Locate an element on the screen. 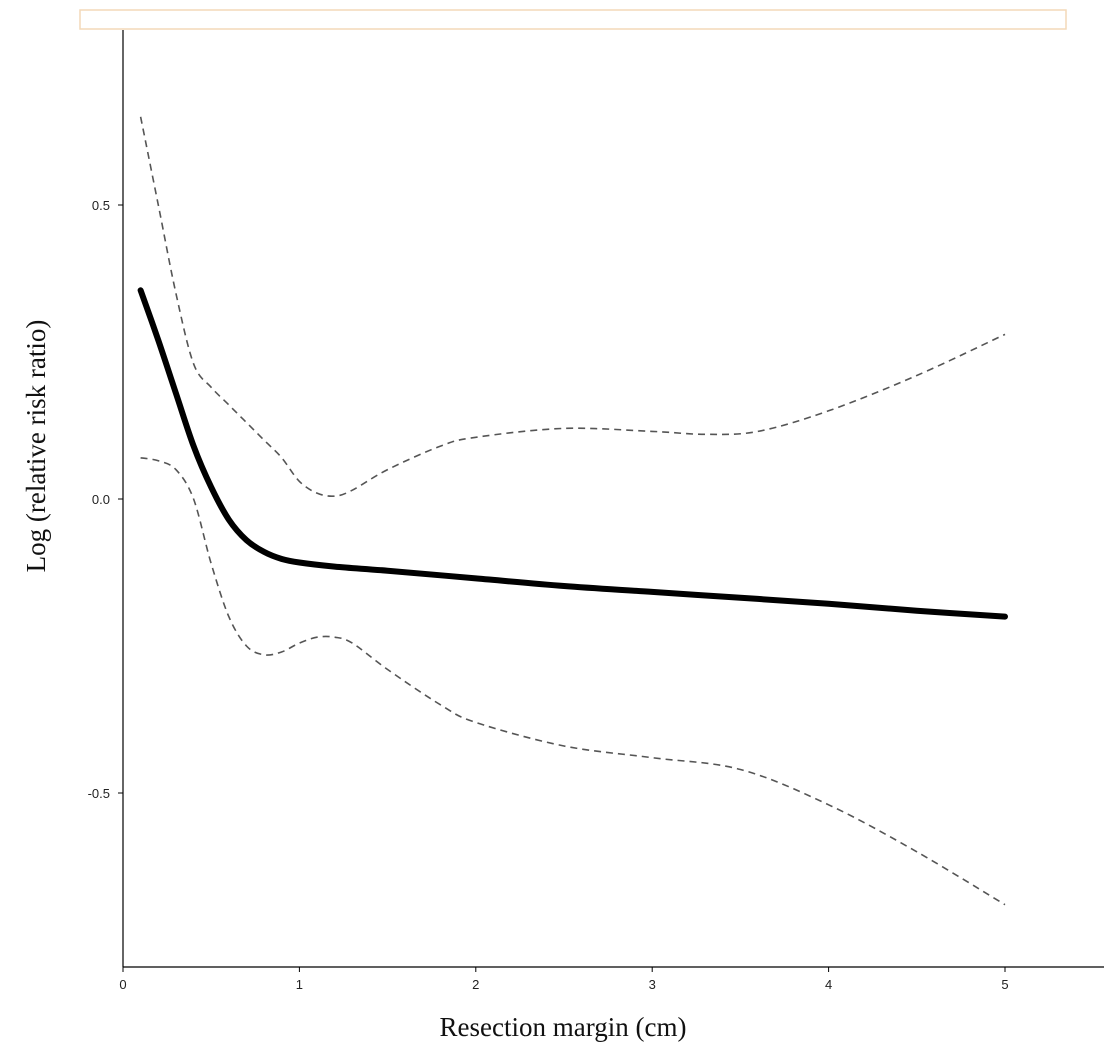 This screenshot has width=1107, height=1049. x-tick-label: 4 is located at coordinates (828, 984).